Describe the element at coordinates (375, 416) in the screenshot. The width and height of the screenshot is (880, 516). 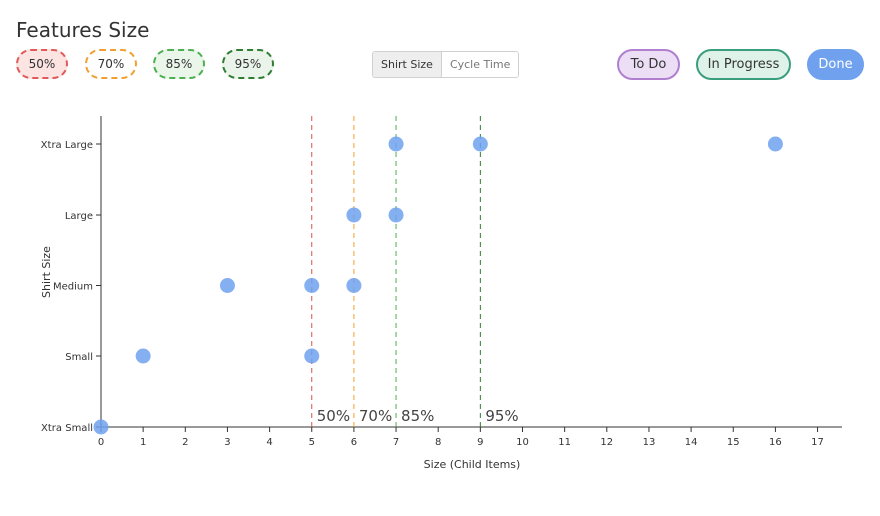
I see `percentile-label: 70%` at that location.